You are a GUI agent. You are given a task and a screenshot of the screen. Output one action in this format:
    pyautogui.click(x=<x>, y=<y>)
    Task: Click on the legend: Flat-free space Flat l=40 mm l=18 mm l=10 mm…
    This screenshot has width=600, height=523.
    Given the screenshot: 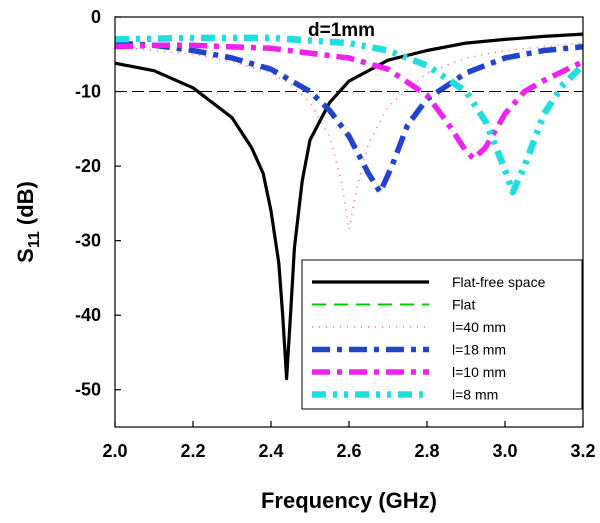 What is the action you would take?
    pyautogui.click(x=442, y=334)
    